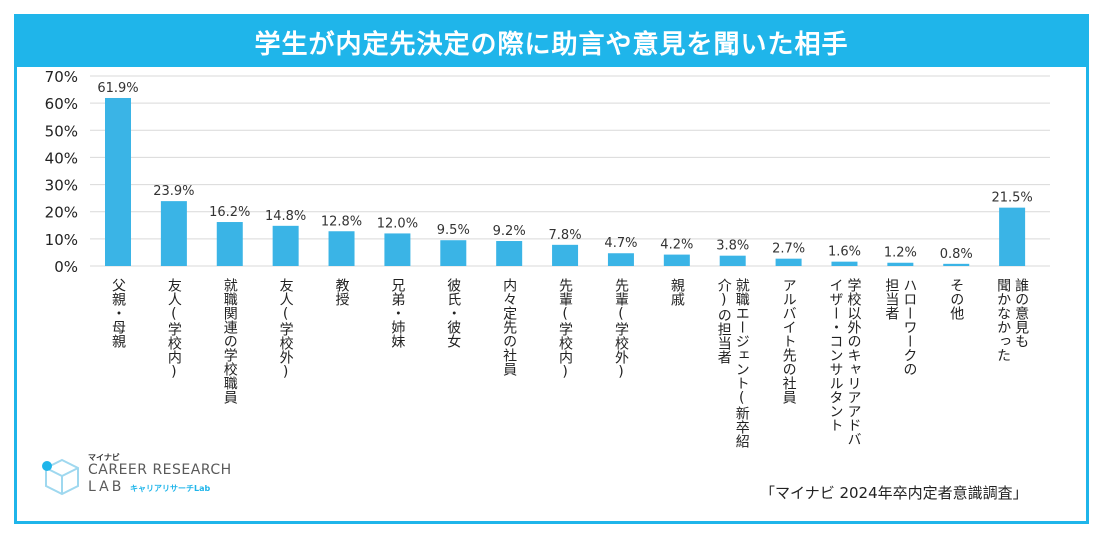 Image resolution: width=1101 pixels, height=535 pixels. Describe the element at coordinates (677, 292) in the screenshot. I see `category-label: 親戚` at that location.